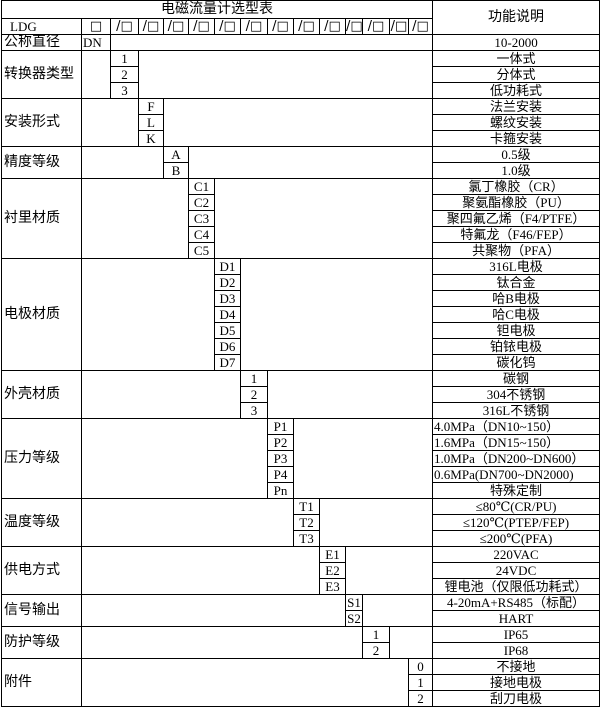 This screenshot has width=600, height=716. Describe the element at coordinates (201, 250) in the screenshot. I see `option-code: C5` at that location.